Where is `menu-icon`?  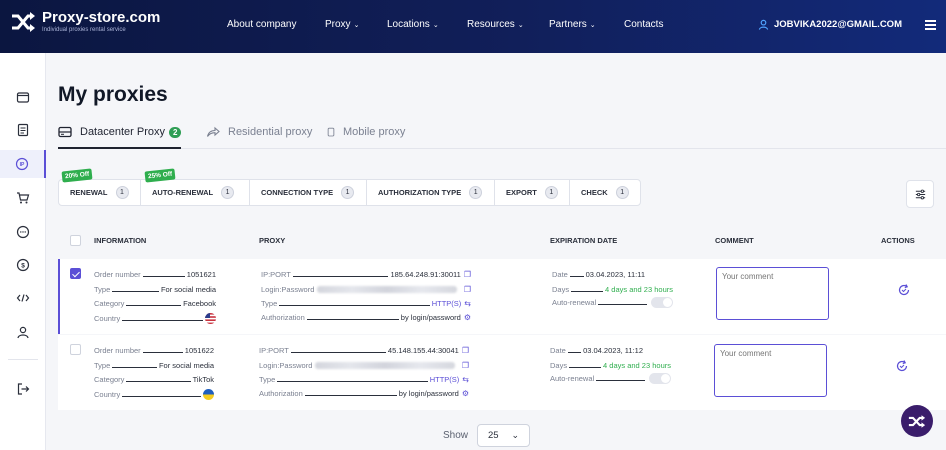
menu-icon is located at coordinates (930, 25).